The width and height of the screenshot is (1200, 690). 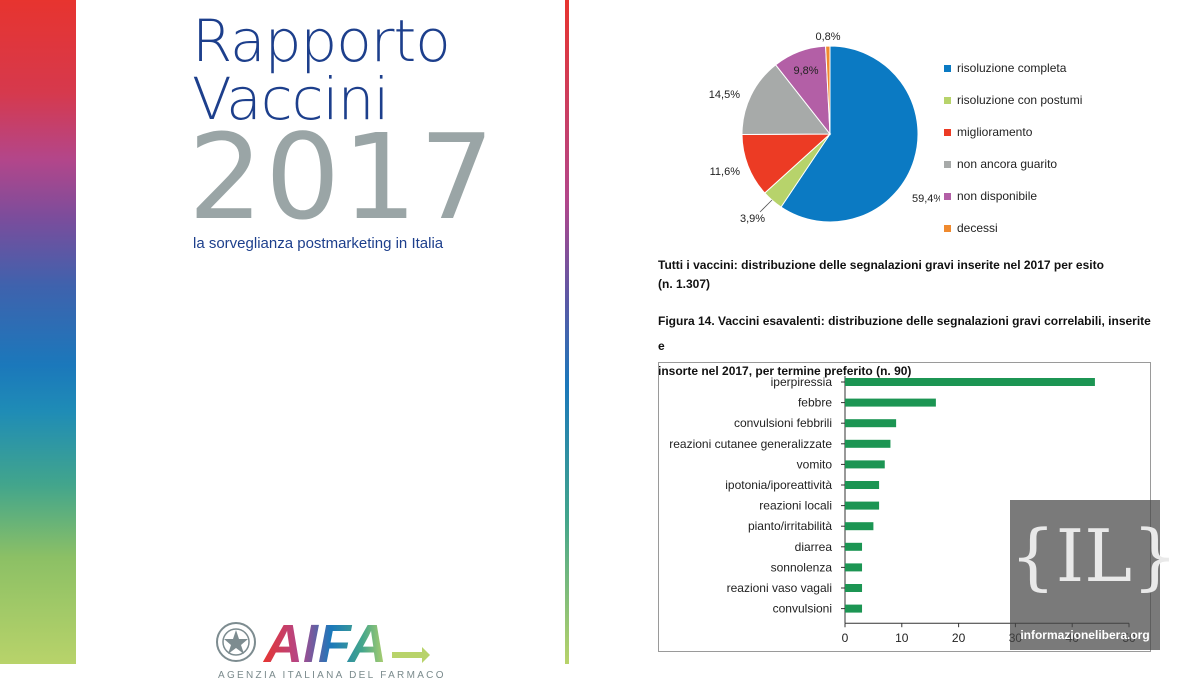 I want to click on bar-category-label: convulsioni febbrili, so click(x=783, y=423).